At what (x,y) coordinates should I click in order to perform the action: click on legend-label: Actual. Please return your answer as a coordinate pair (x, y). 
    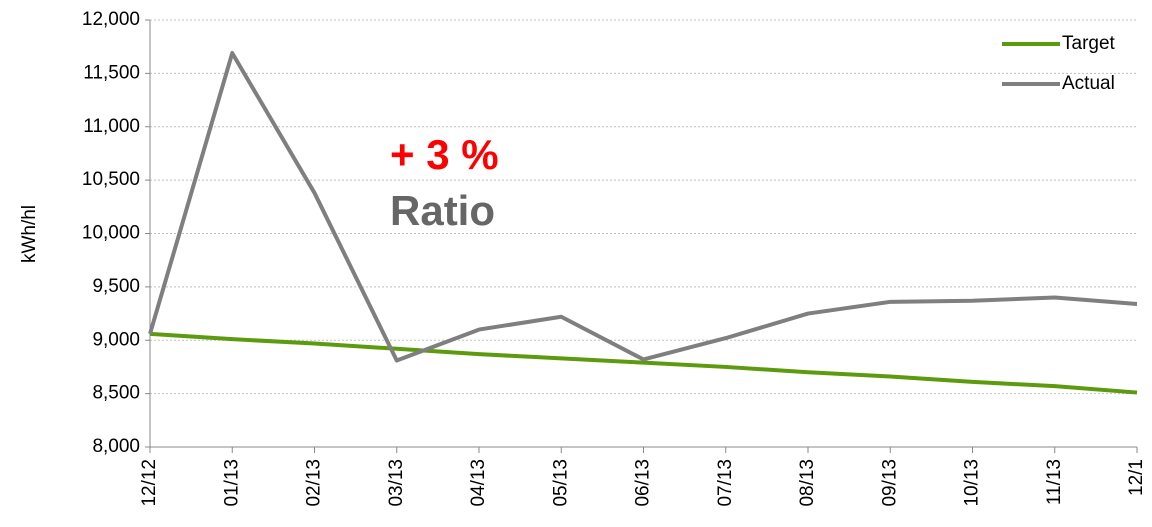
    Looking at the image, I should click on (1088, 83).